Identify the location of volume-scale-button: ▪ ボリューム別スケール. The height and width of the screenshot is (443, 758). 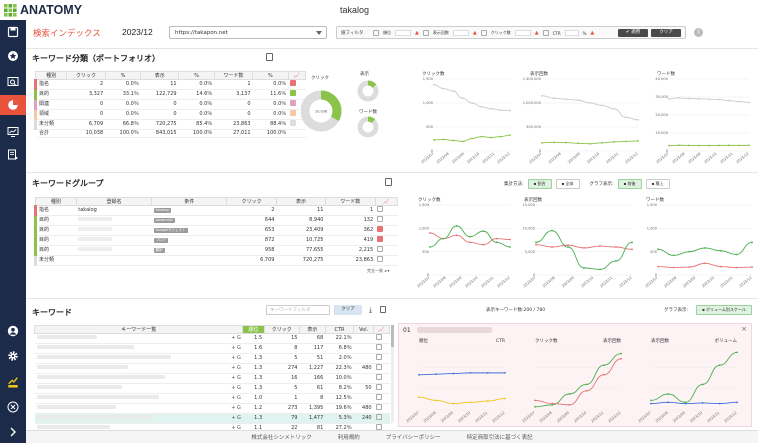
(724, 310).